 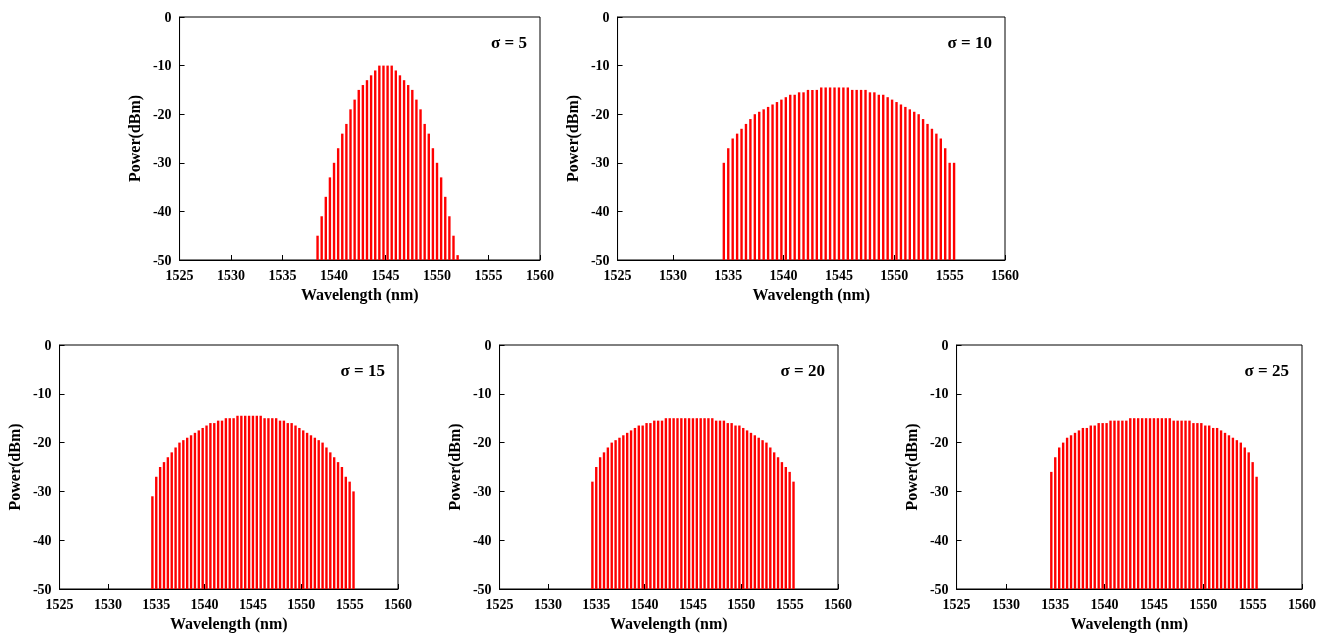 What do you see at coordinates (1266, 370) in the screenshot?
I see `text: σ = 25` at bounding box center [1266, 370].